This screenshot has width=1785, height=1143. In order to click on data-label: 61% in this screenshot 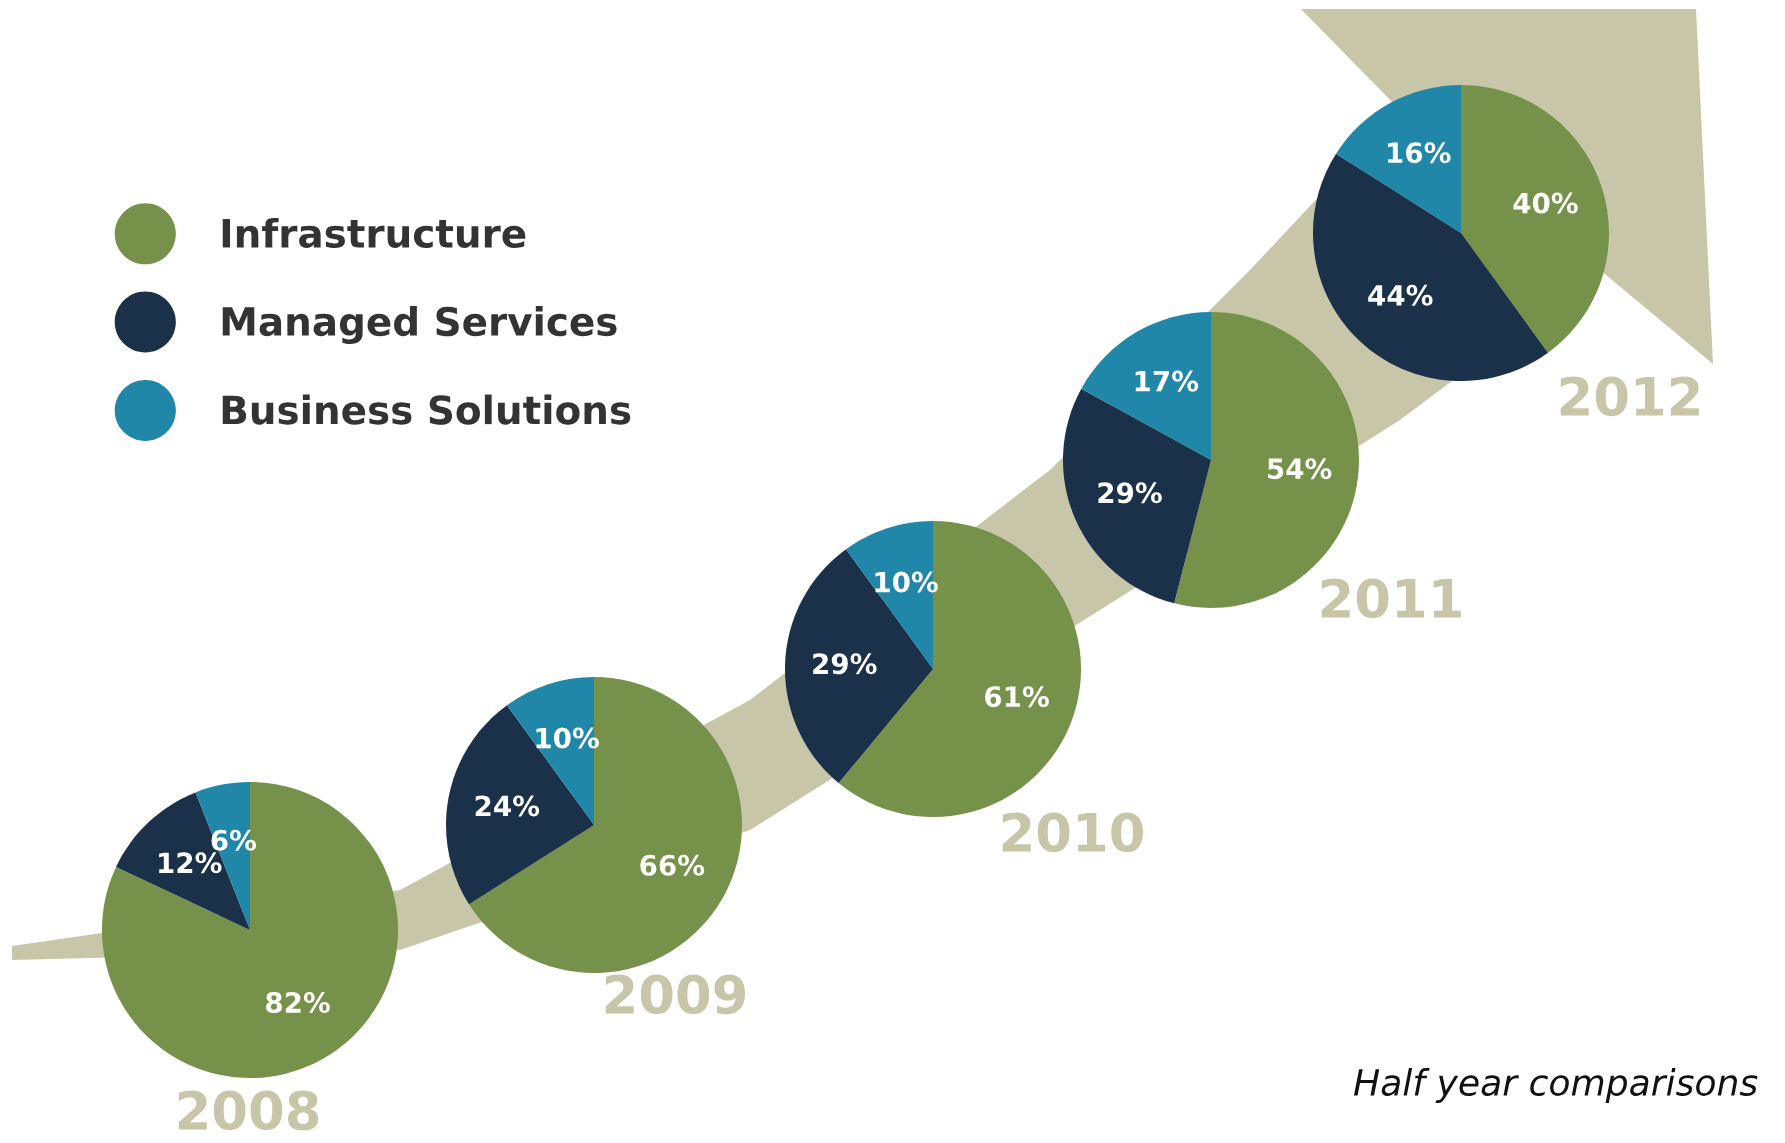, I will do `click(1017, 697)`.